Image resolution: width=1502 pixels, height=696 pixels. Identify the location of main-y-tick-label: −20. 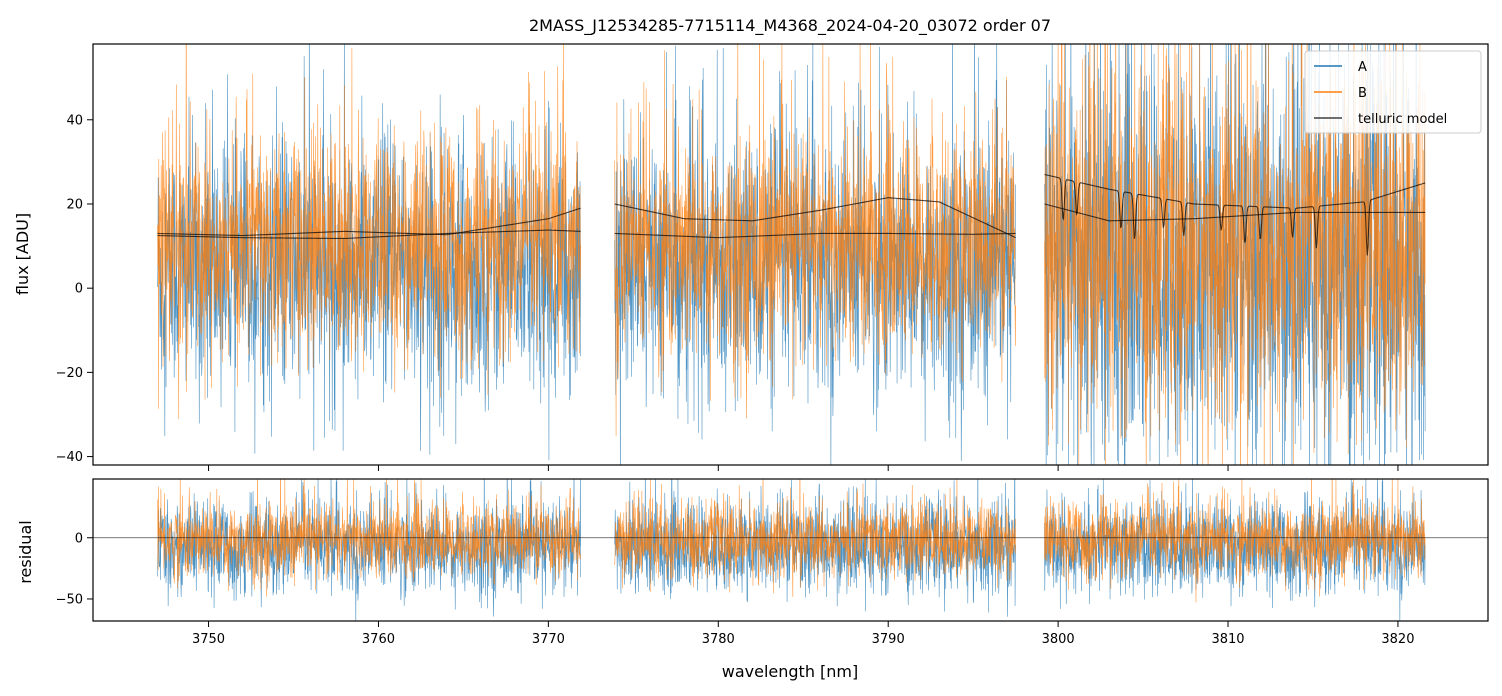
(69, 373).